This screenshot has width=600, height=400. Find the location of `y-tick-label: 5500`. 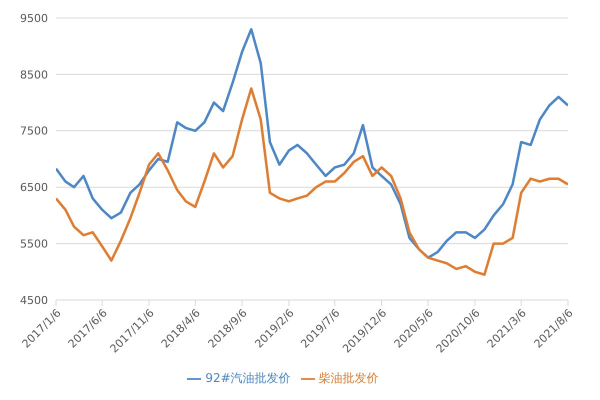

y-tick-label: 5500 is located at coordinates (34, 244).